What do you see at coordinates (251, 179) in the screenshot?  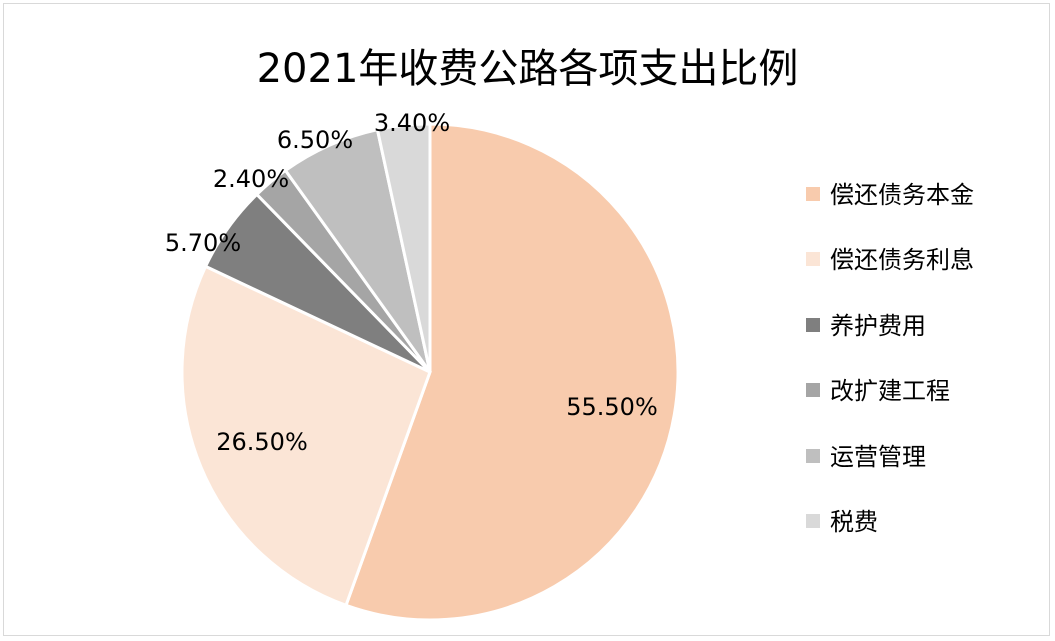 I see `data-label-4: 2.40%` at bounding box center [251, 179].